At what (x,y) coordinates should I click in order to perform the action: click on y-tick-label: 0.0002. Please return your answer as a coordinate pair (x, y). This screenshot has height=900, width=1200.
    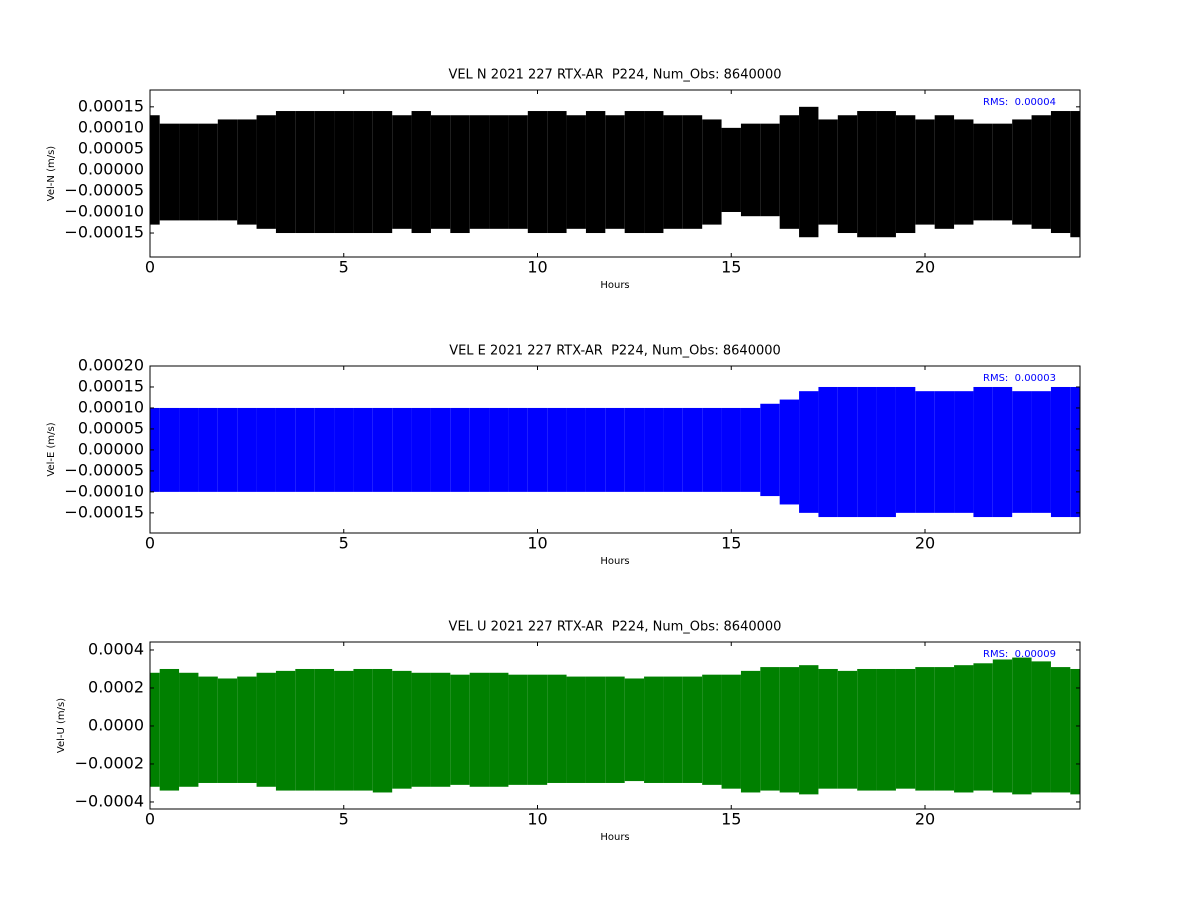
    Looking at the image, I should click on (116, 686).